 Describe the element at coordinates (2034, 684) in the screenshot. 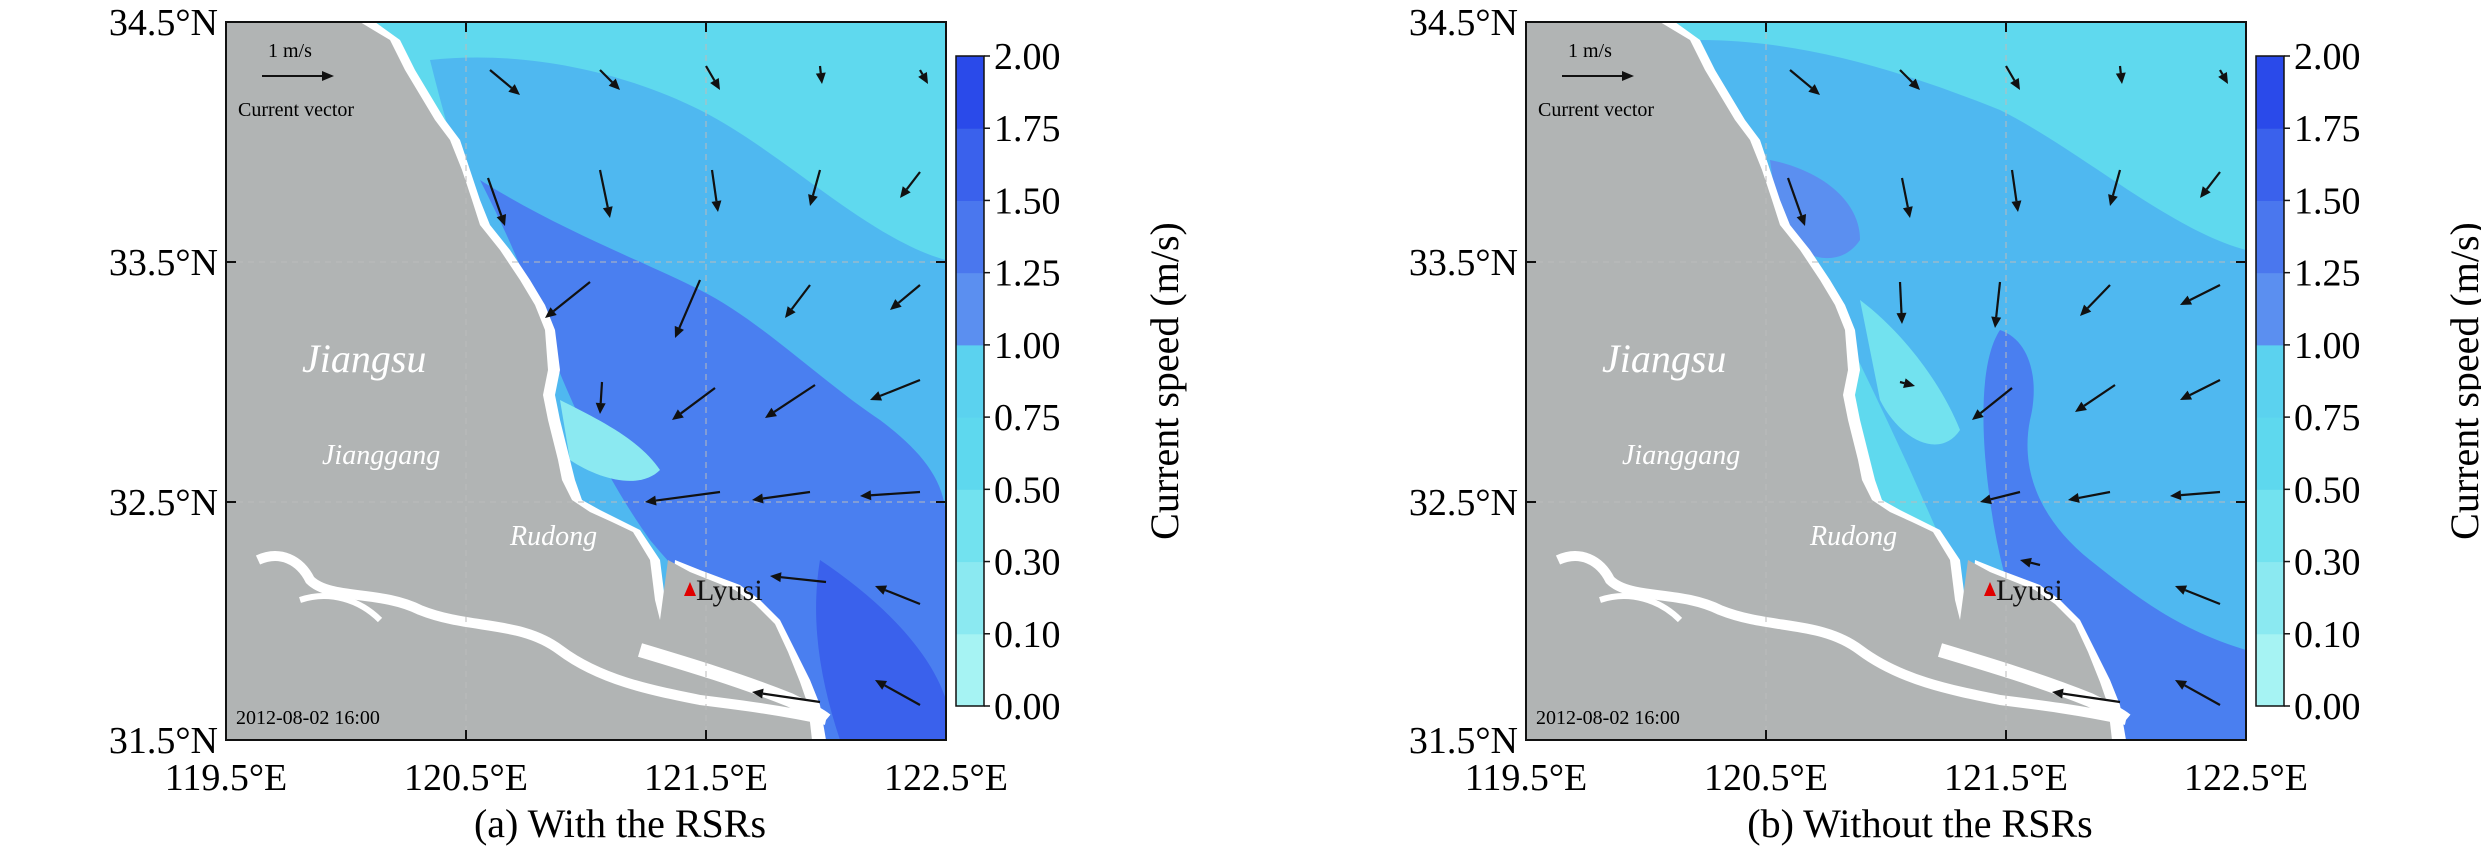

I see `river-mouth` at that location.